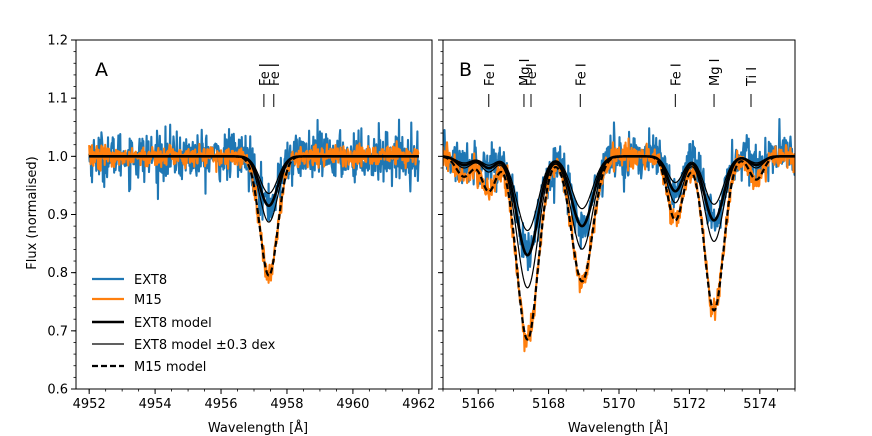  Describe the element at coordinates (478, 404) in the screenshot. I see `x-tick-label: 5166` at that location.